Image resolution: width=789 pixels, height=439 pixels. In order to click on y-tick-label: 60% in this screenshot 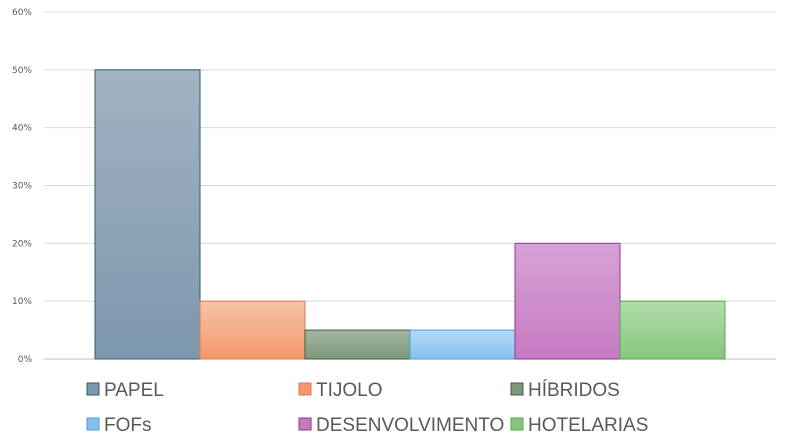, I will do `click(22, 13)`.